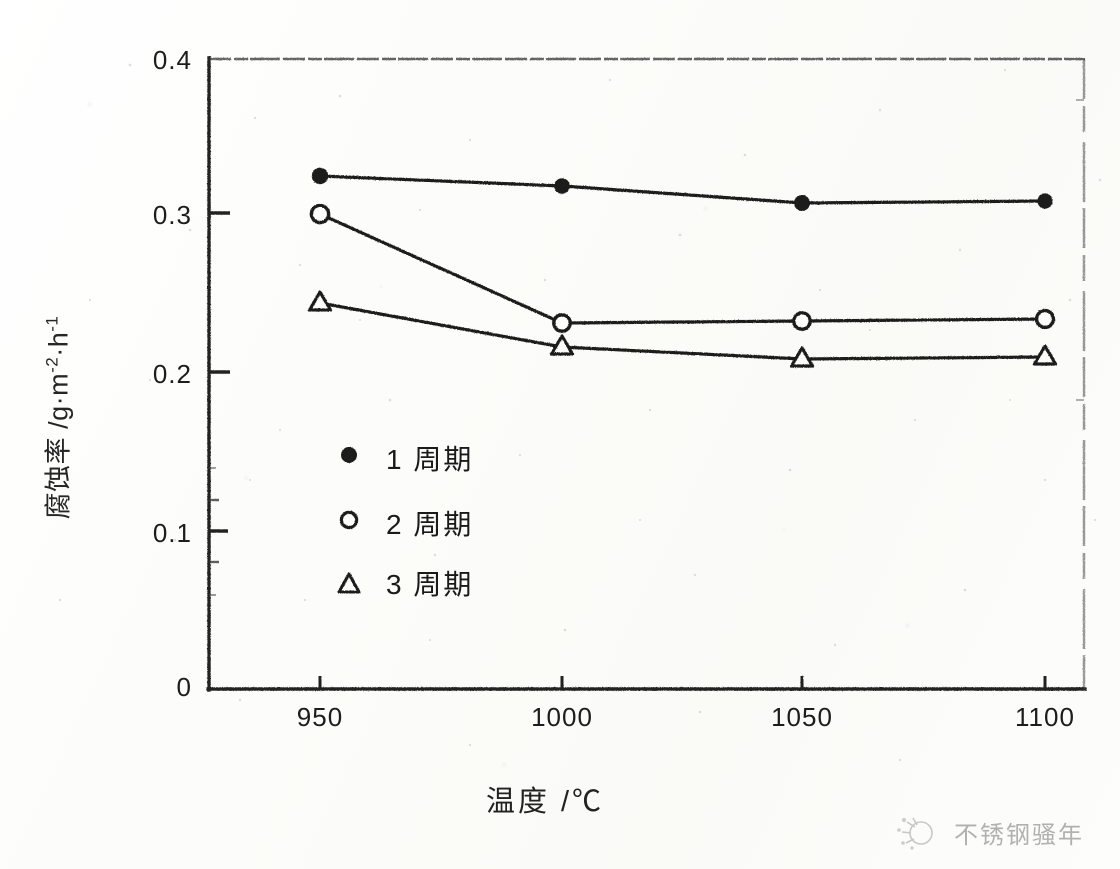  Describe the element at coordinates (52, 364) in the screenshot. I see `y-axis-title-exp1: -2` at that location.